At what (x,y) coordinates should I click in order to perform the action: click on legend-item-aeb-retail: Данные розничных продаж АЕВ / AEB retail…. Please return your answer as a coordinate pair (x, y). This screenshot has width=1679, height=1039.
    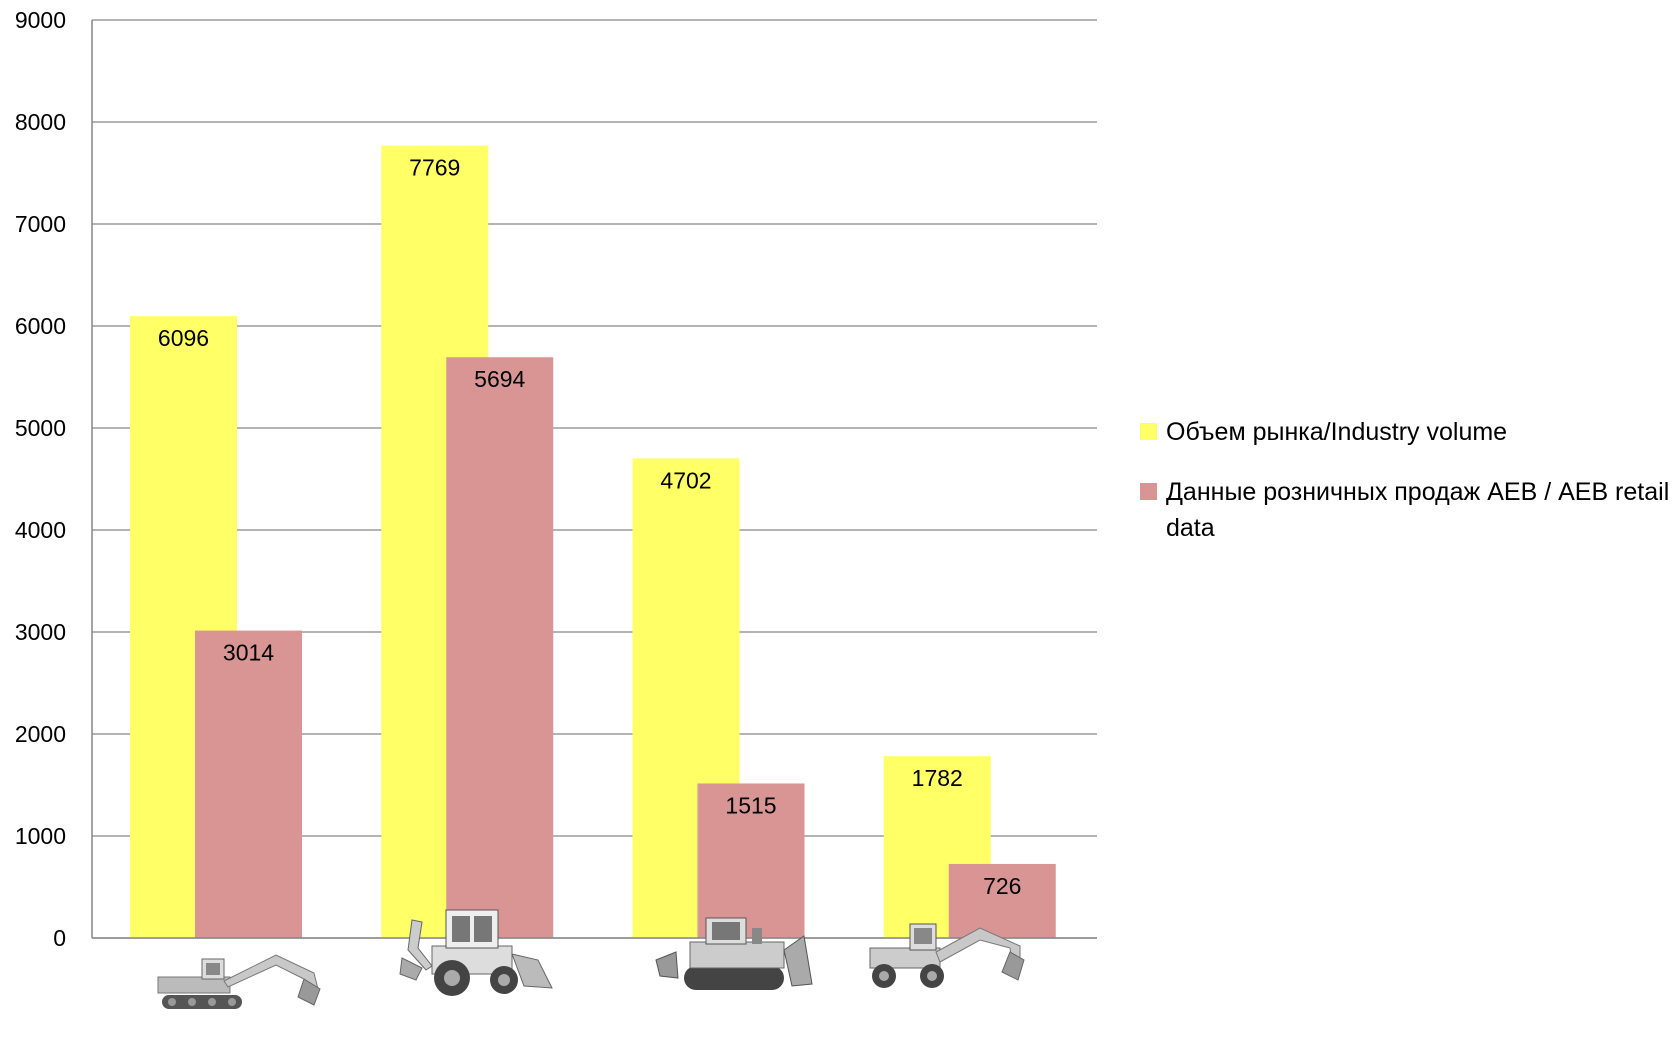
    Looking at the image, I should click on (1405, 510).